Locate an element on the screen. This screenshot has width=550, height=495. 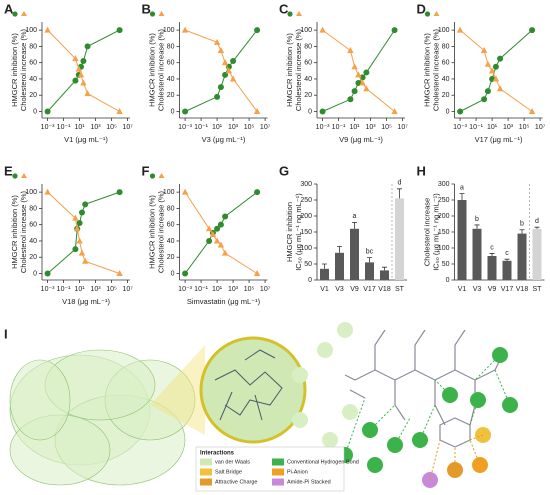
y-tick-label: 60 is located at coordinates (33, 225).